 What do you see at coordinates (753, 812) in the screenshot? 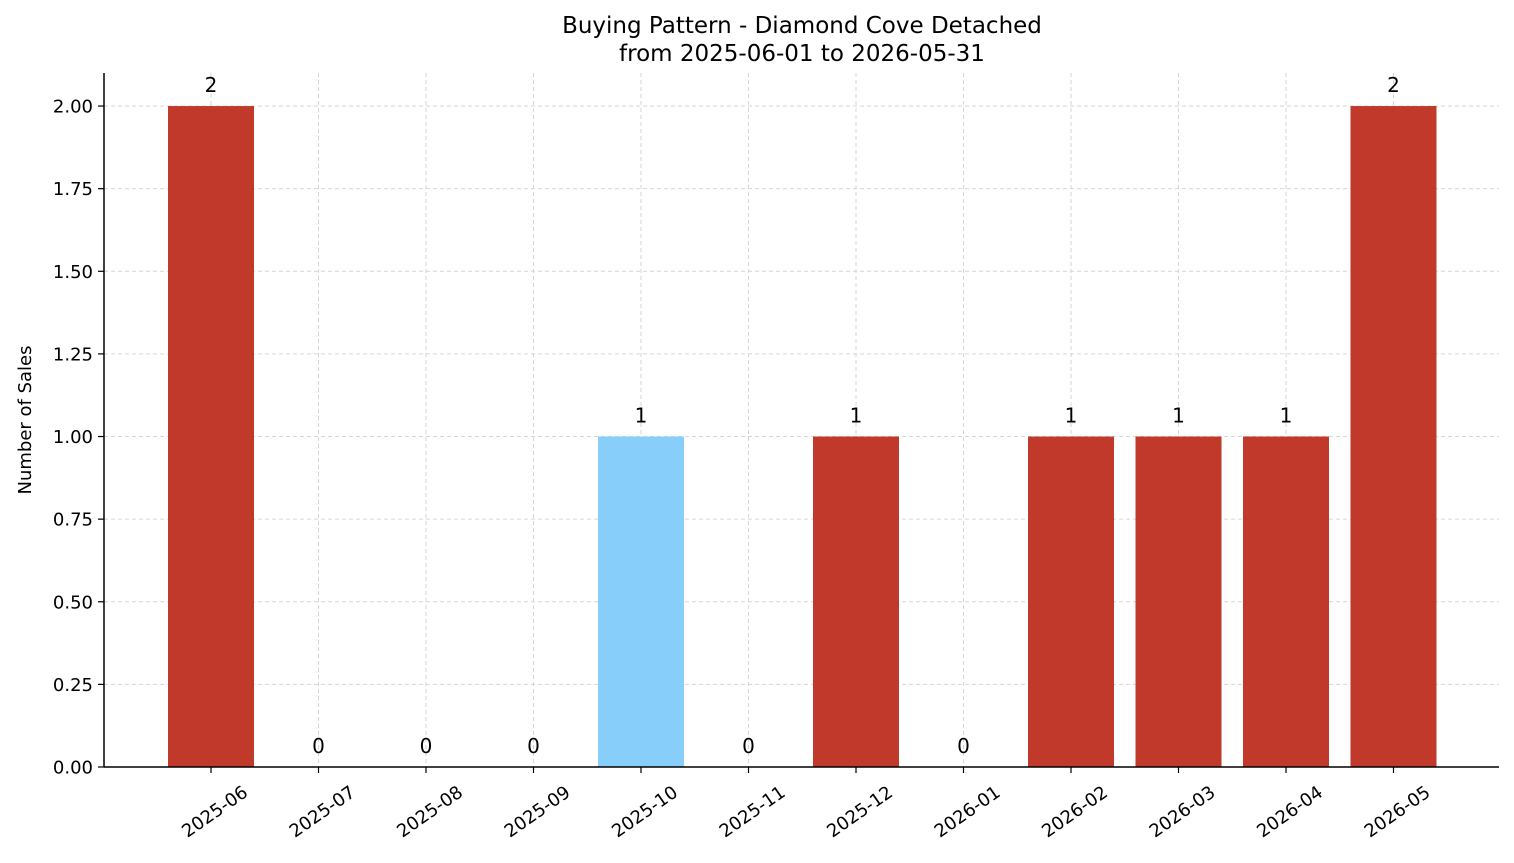
I see `x-tick-label: 2025-11` at bounding box center [753, 812].